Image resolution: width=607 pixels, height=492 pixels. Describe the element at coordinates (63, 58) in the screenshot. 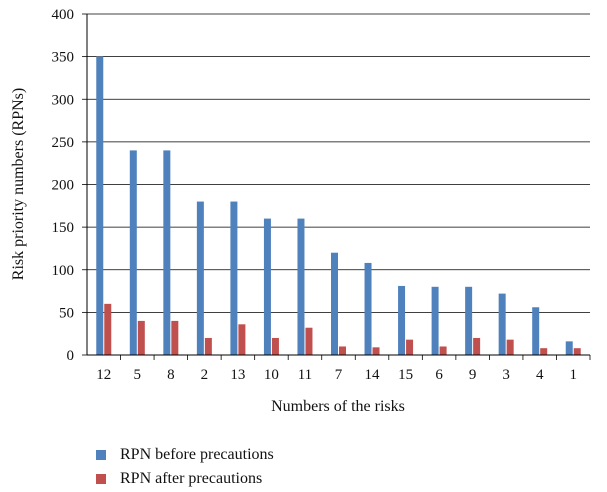

I see `y-tick-label: 350` at that location.